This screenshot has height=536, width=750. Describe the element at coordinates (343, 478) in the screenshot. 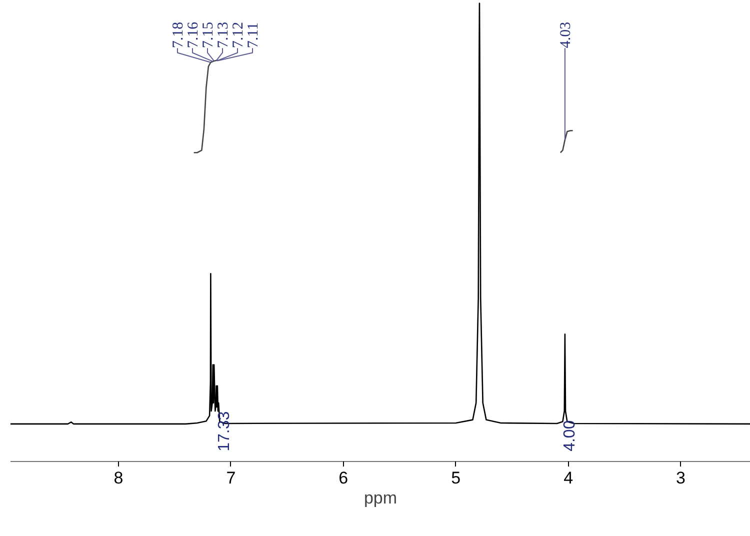

I see `x-tick-label: 6` at that location.